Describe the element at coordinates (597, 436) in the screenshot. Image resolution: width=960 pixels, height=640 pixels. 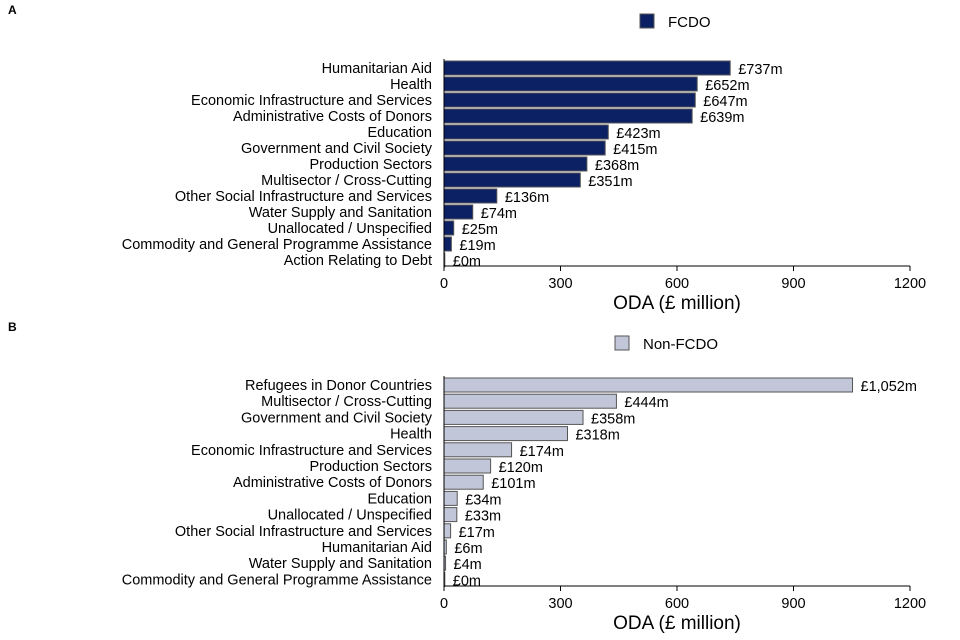
I see `data-label: £318m` at that location.